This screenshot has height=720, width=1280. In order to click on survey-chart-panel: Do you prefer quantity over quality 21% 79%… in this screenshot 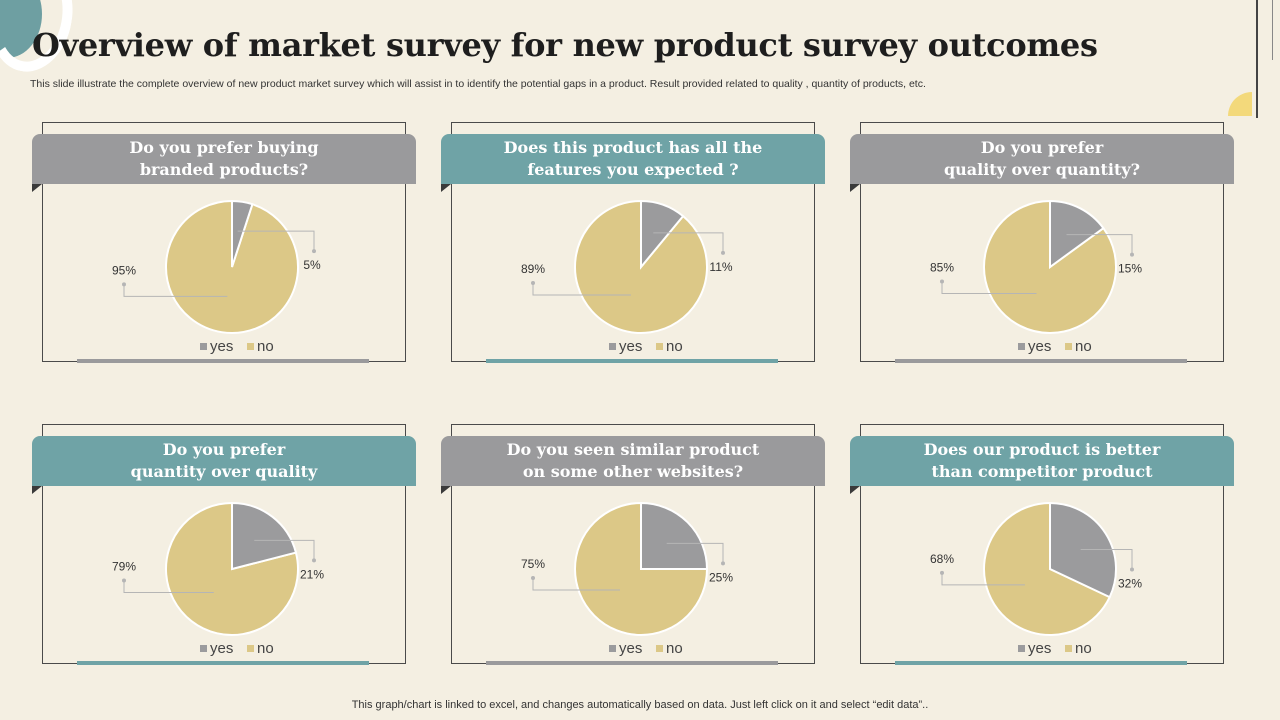, I will do `click(236, 544)`.